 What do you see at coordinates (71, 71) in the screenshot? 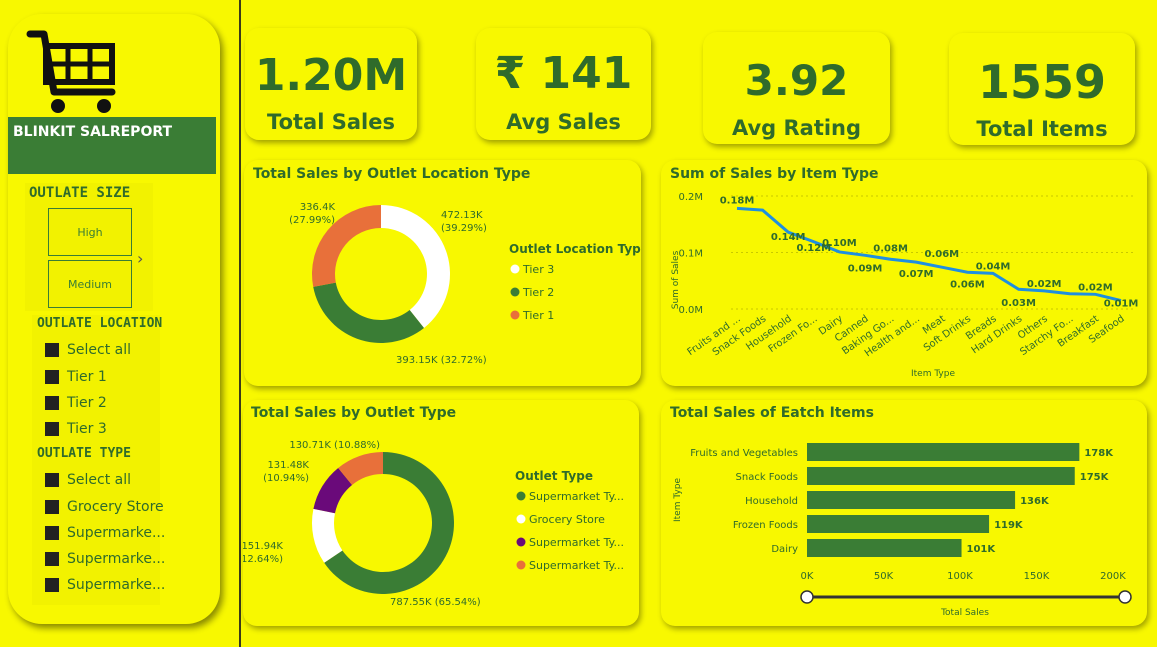
I see `shopping-cart-icon` at bounding box center [71, 71].